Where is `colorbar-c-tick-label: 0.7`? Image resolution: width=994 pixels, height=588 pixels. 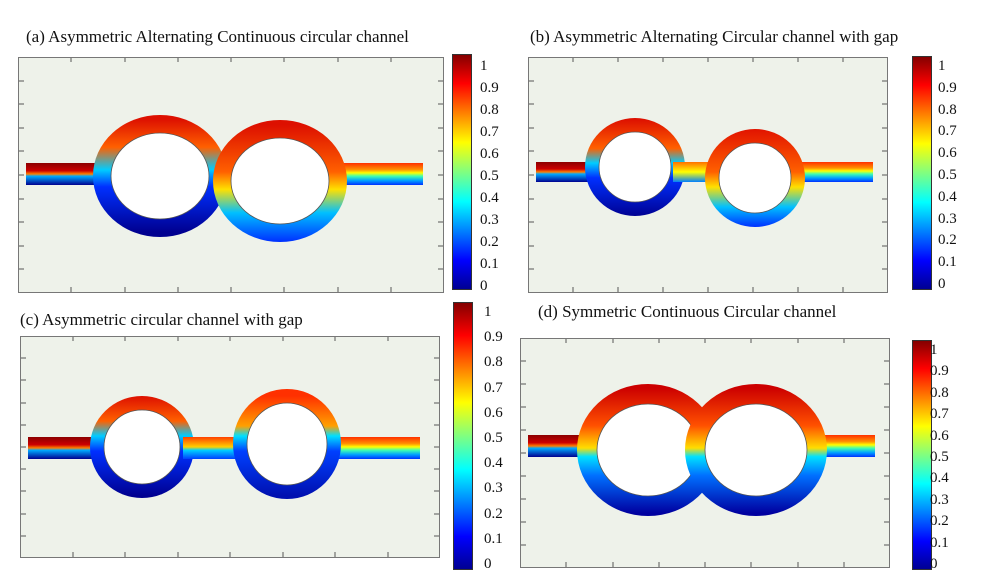
colorbar-c-tick-label: 0.7 is located at coordinates (493, 387).